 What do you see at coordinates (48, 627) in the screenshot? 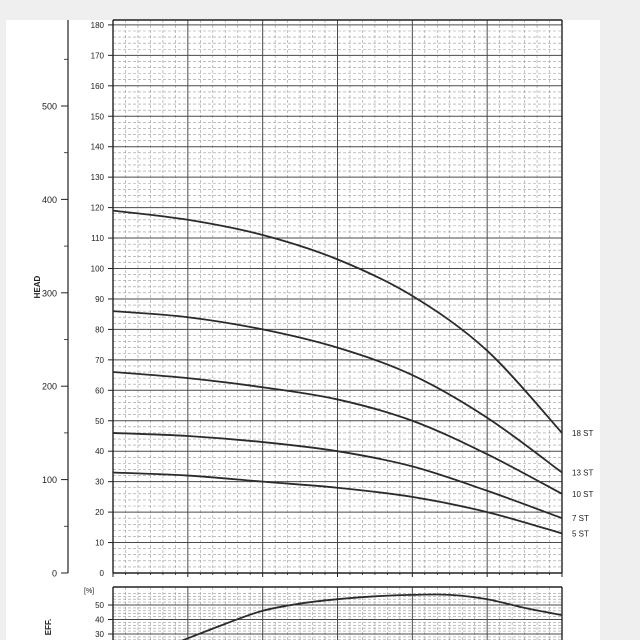
I see `eff-axis-label: EFF.` at bounding box center [48, 627].